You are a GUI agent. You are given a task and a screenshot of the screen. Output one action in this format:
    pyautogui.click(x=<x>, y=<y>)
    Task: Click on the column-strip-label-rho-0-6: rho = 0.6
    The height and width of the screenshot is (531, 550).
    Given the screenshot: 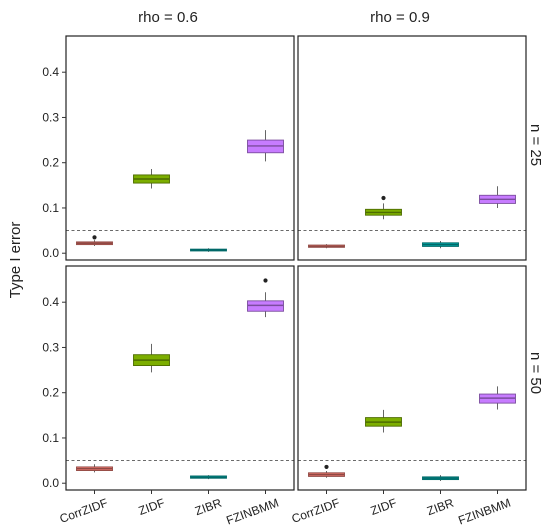 What is the action you would take?
    pyautogui.click(x=168, y=17)
    